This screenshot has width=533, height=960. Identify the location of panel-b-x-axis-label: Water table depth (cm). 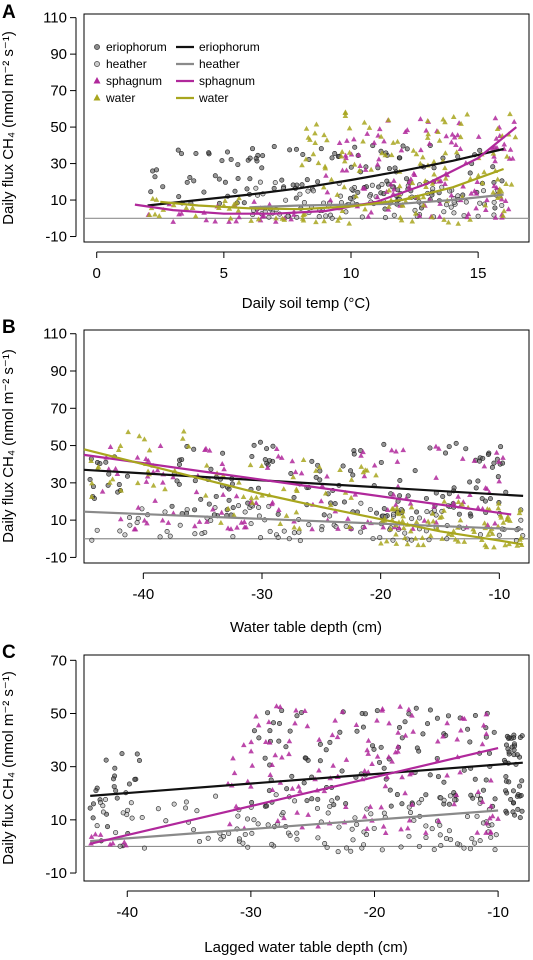
(306, 627).